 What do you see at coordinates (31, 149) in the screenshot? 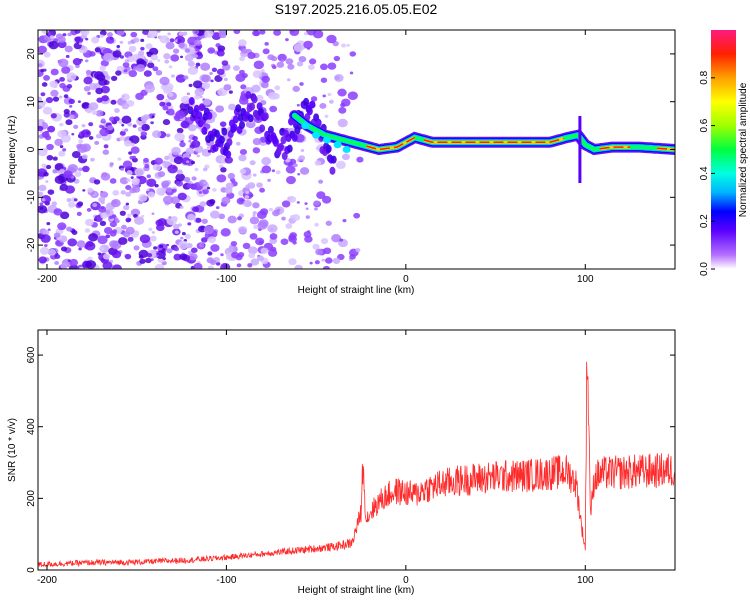
I see `spectrogram-y-tick-label: 0` at bounding box center [31, 149].